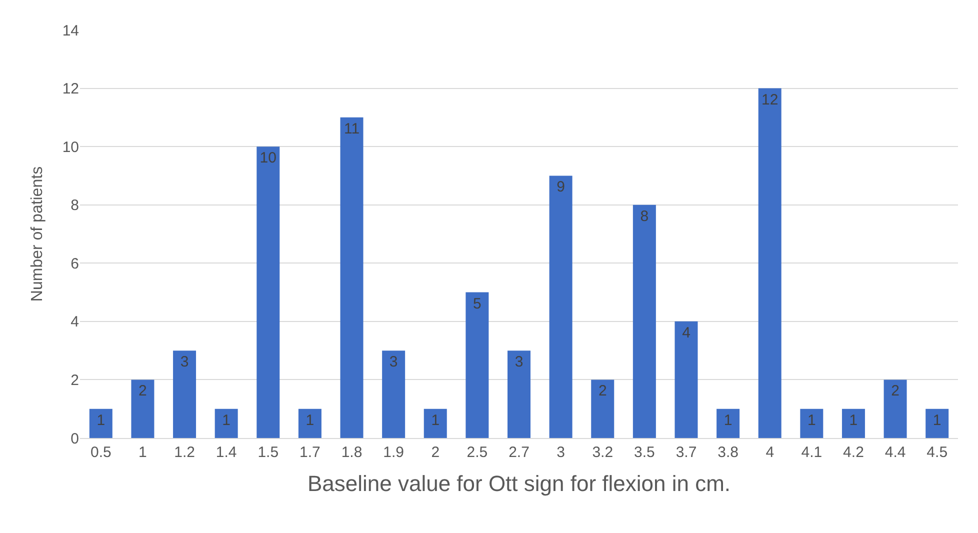 The image size is (978, 533). What do you see at coordinates (74, 439) in the screenshot?
I see `y-tick-label: 0` at bounding box center [74, 439].